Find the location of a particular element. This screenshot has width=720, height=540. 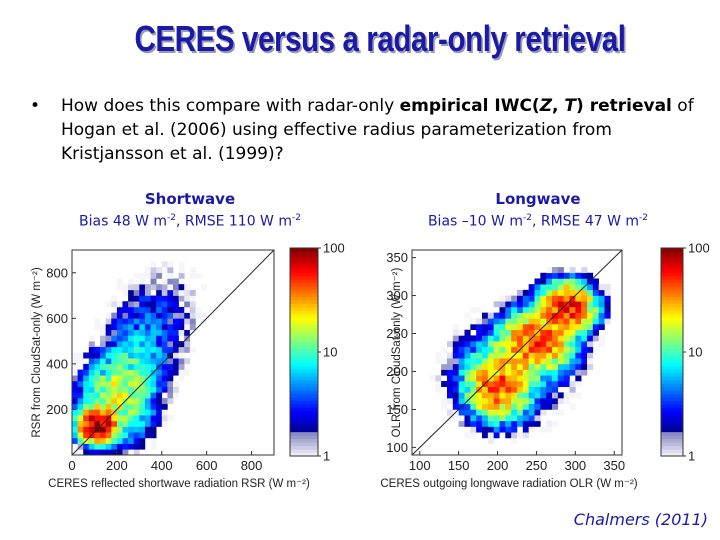

x-tick-label: 250 is located at coordinates (537, 465).